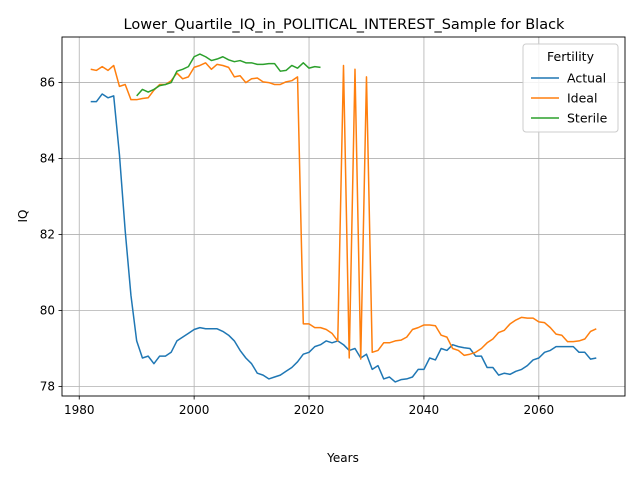 The height and width of the screenshot is (480, 640). What do you see at coordinates (539, 410) in the screenshot?
I see `x-tick-label: 2060` at bounding box center [539, 410].